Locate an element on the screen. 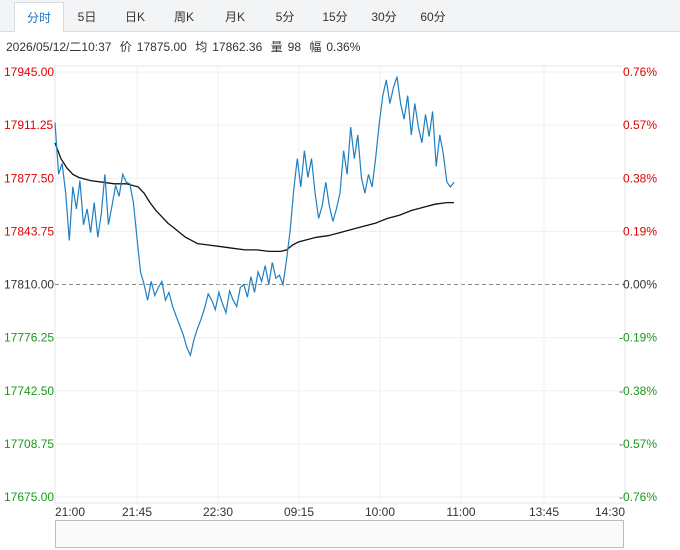  price-label: 价 is located at coordinates (125, 47).